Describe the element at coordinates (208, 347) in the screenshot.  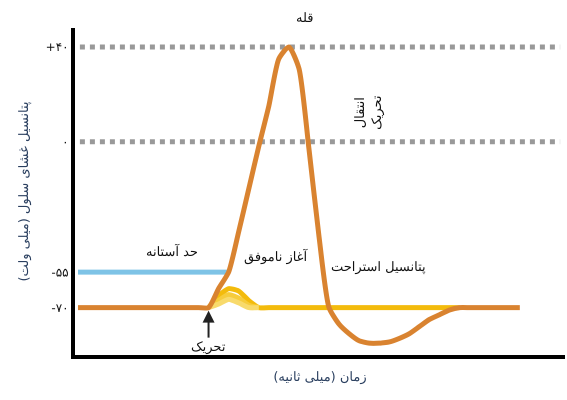
I see `annotation: تحریک` at that location.